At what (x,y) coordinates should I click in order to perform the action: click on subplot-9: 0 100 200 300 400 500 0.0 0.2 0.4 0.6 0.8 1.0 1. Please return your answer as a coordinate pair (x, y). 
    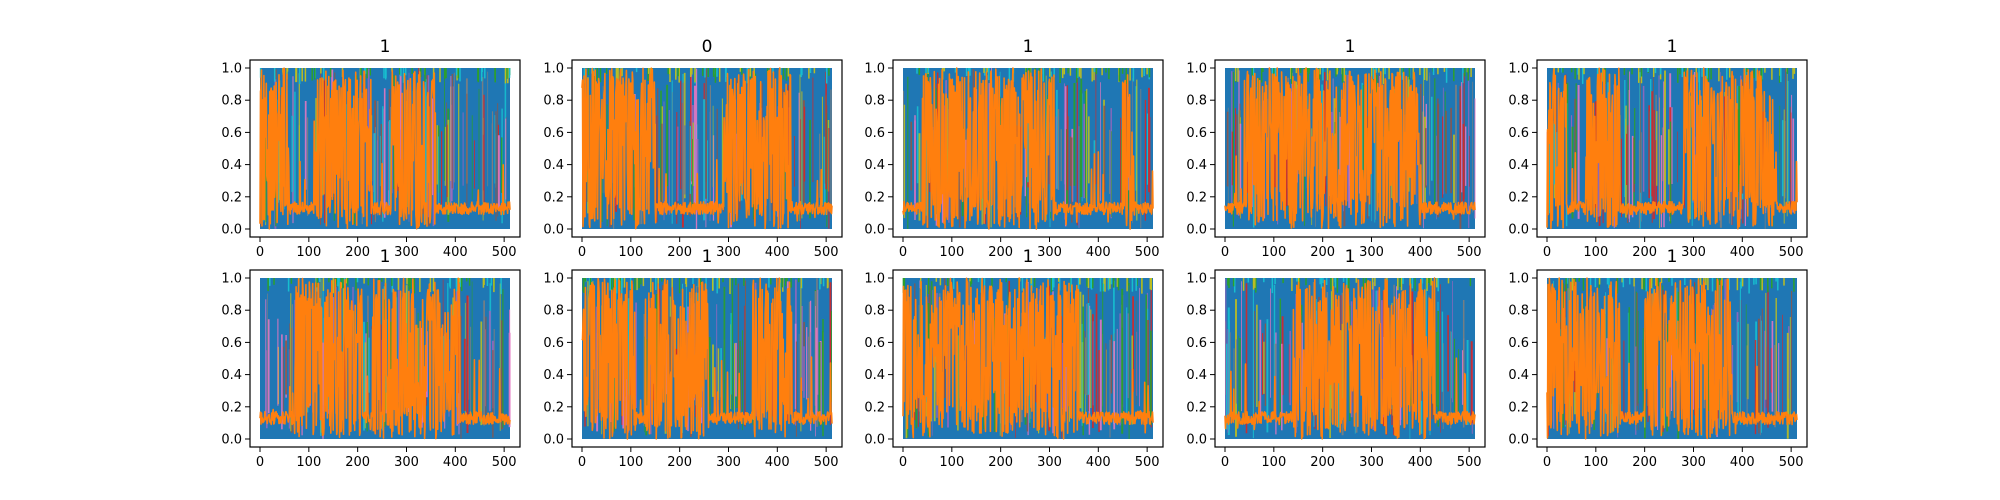
    Looking at the image, I should click on (1336, 358).